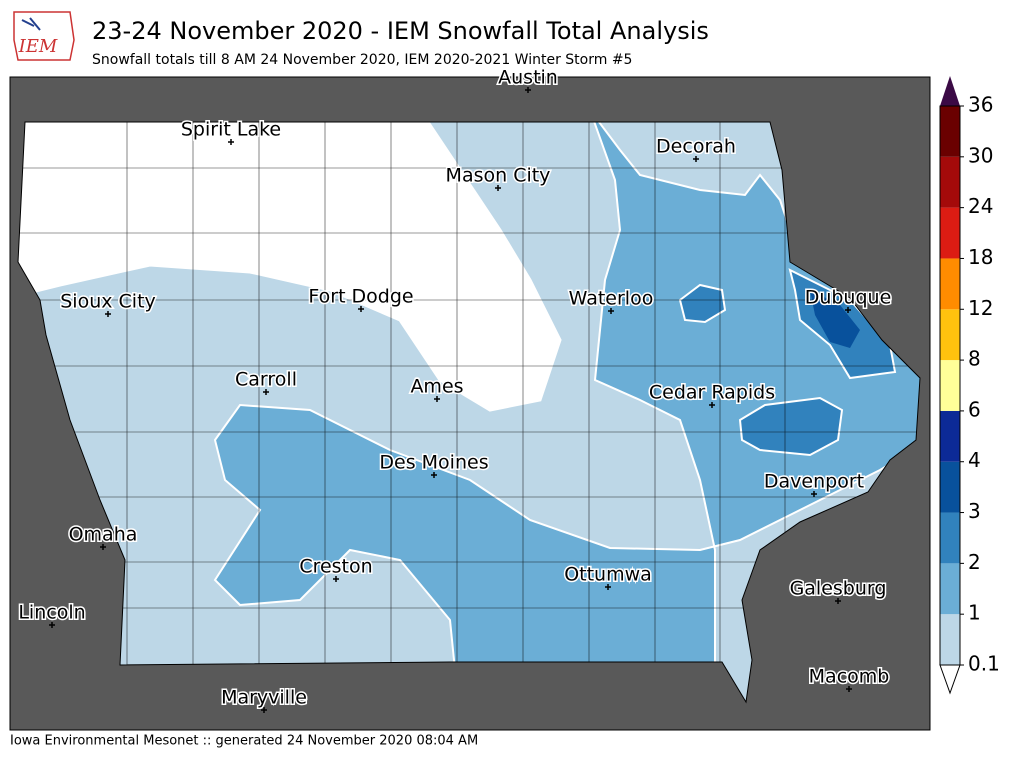 The image size is (1024, 772). What do you see at coordinates (974, 613) in the screenshot?
I see `colorbar-tick-label: 1` at bounding box center [974, 613].